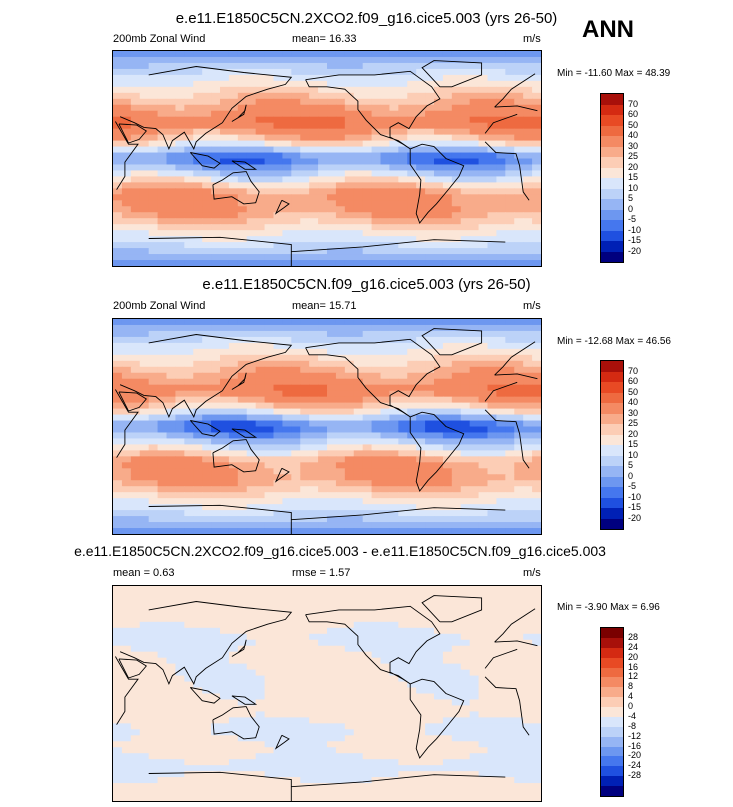  I want to click on colorbar-tick-label: 5, so click(631, 465).